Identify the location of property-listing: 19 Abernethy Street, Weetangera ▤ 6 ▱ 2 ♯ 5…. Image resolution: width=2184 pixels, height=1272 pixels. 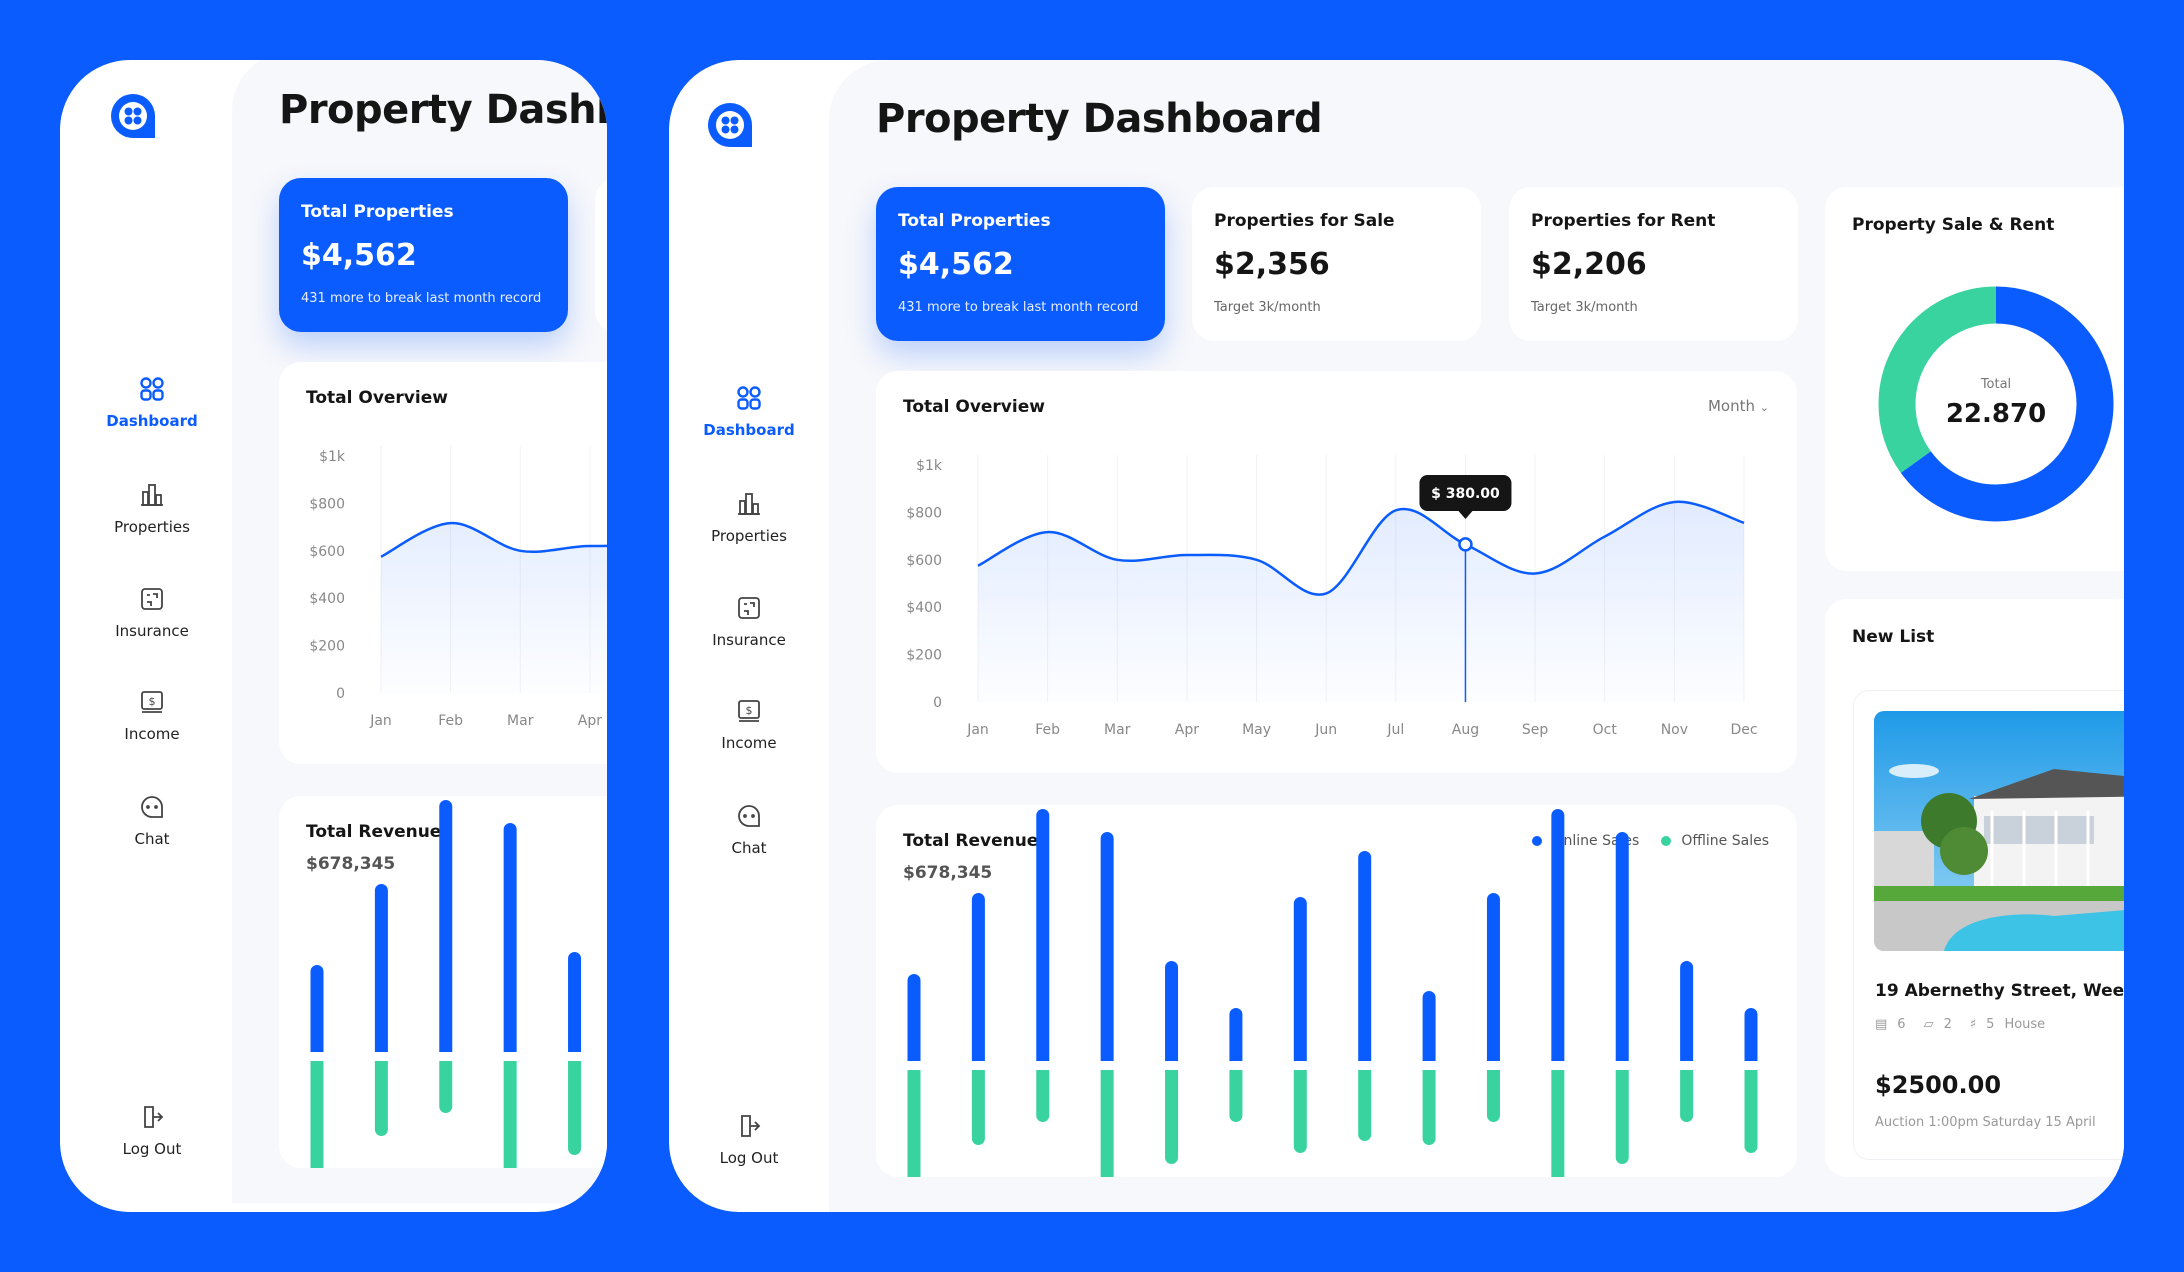
(1988, 925).